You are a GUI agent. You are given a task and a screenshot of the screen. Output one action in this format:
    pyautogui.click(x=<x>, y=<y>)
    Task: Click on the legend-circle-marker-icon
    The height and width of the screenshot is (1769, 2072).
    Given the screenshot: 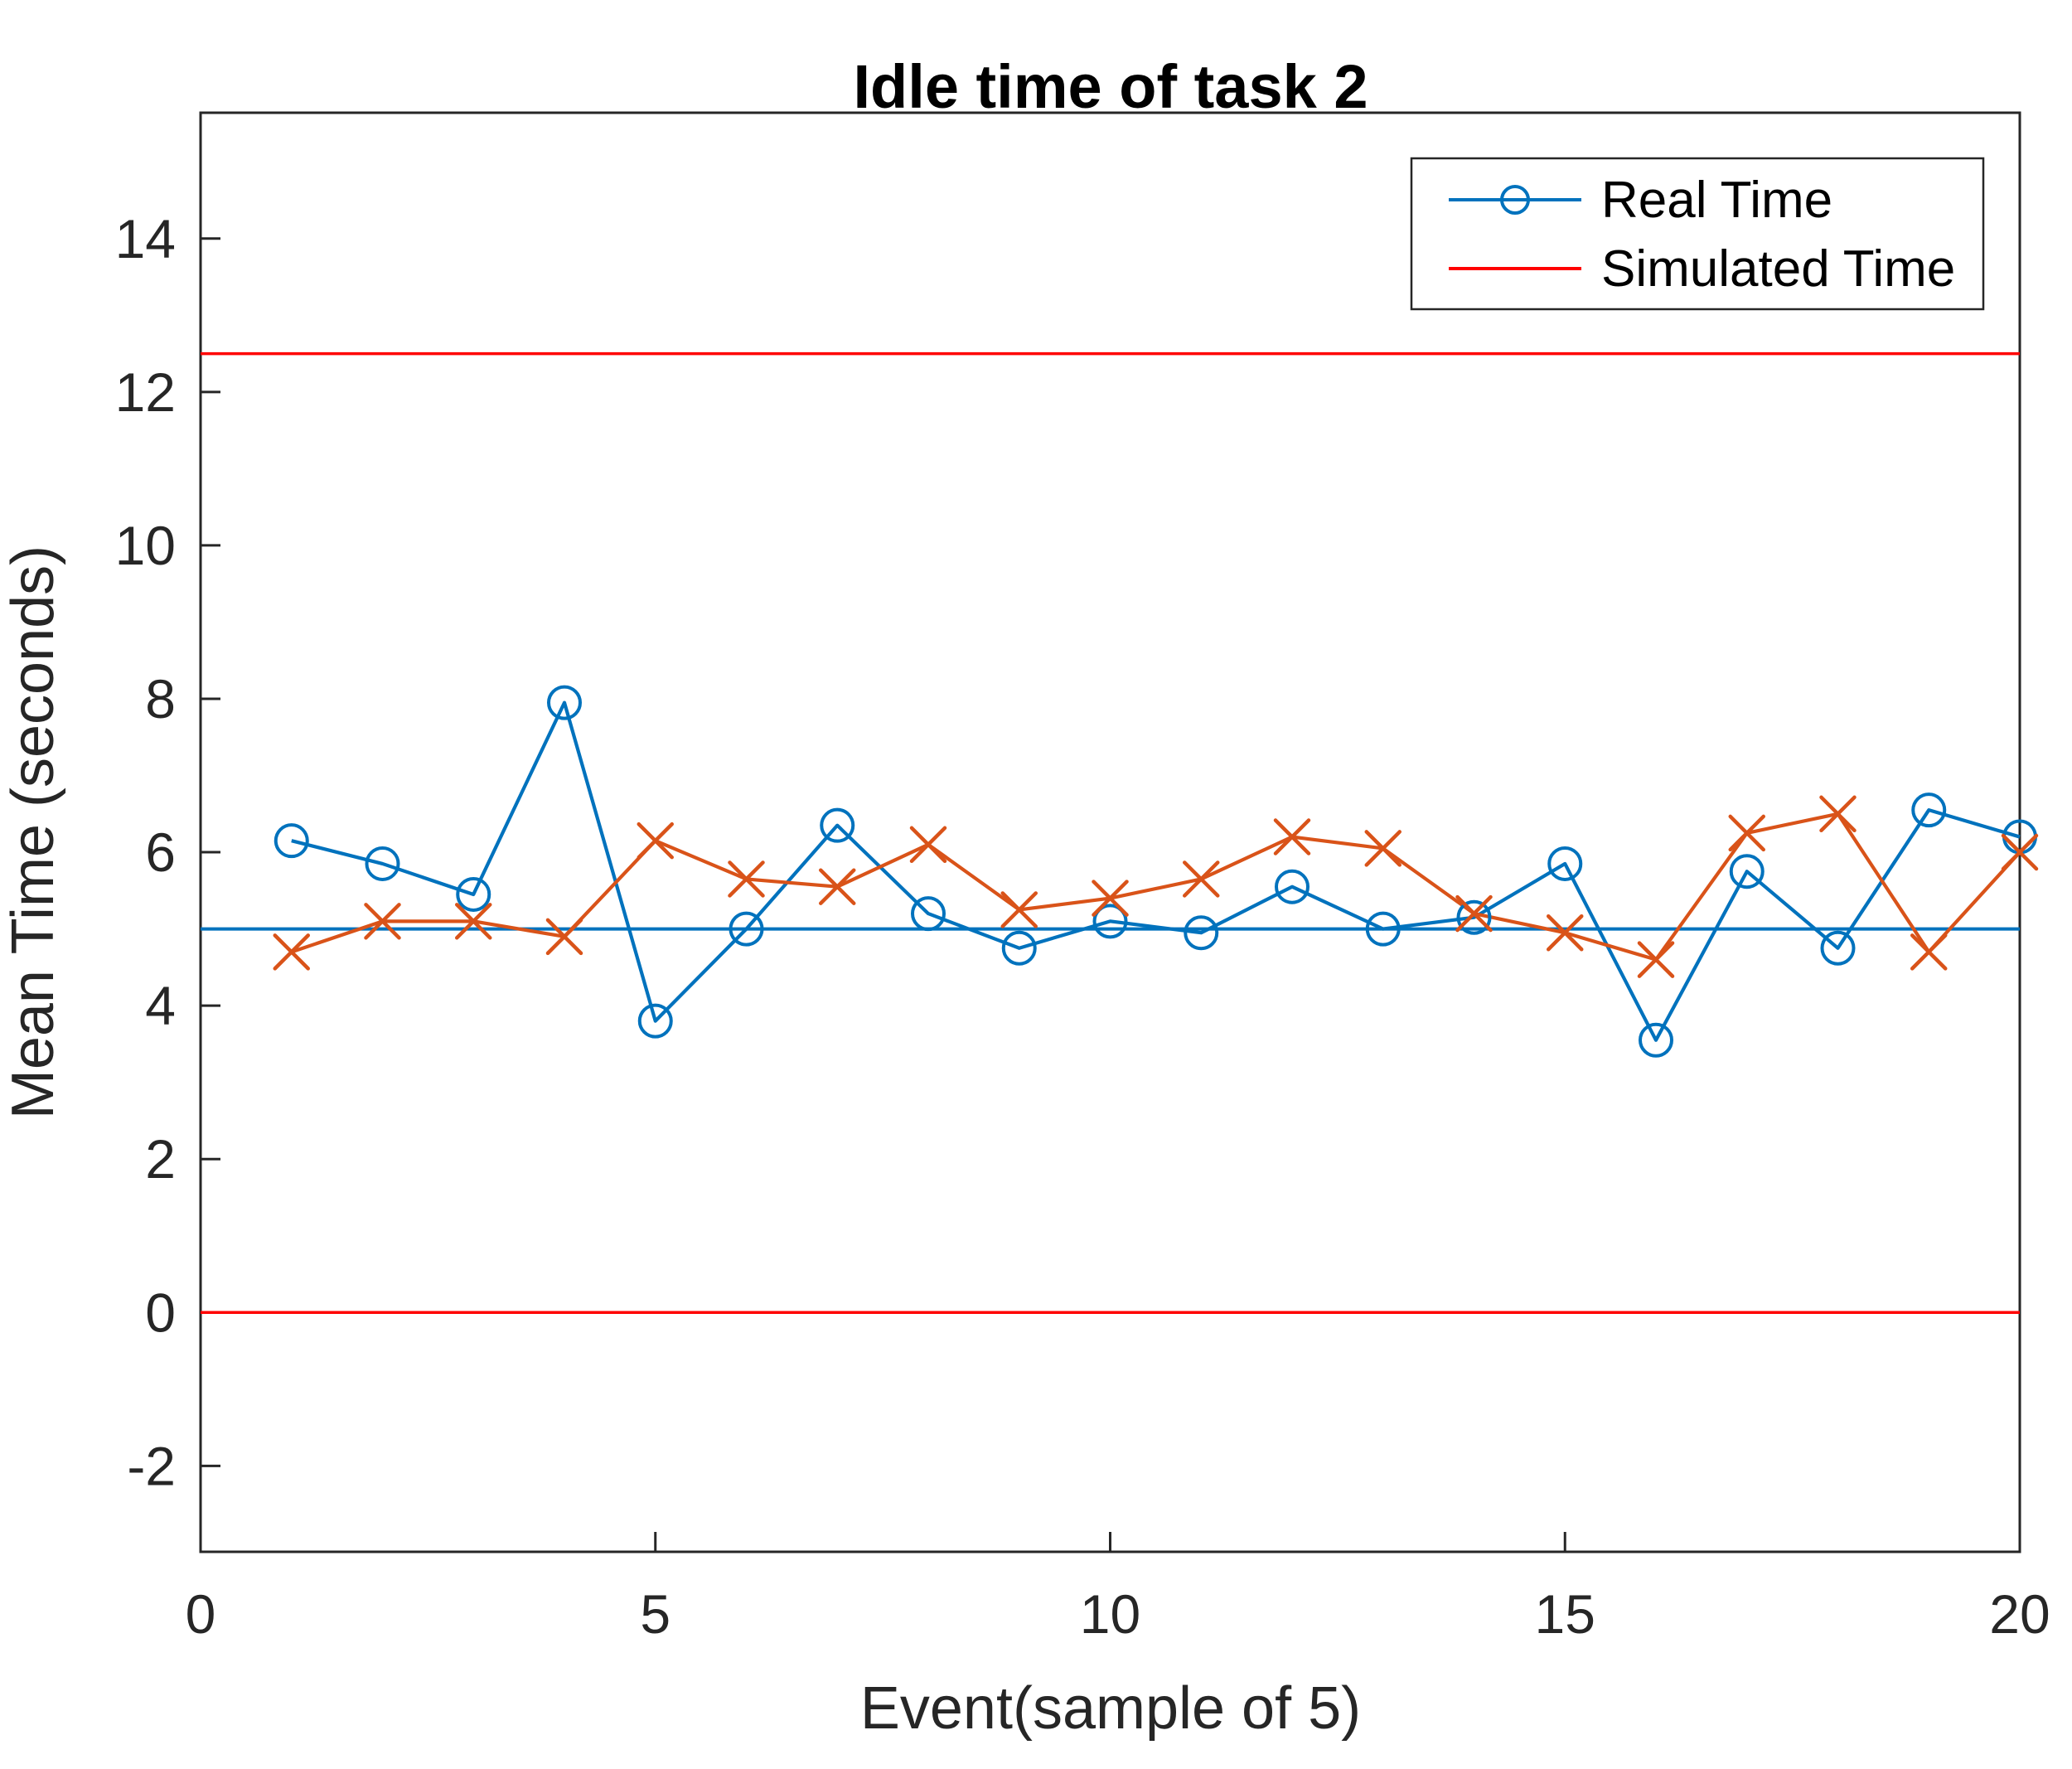 What is the action you would take?
    pyautogui.click(x=1515, y=200)
    